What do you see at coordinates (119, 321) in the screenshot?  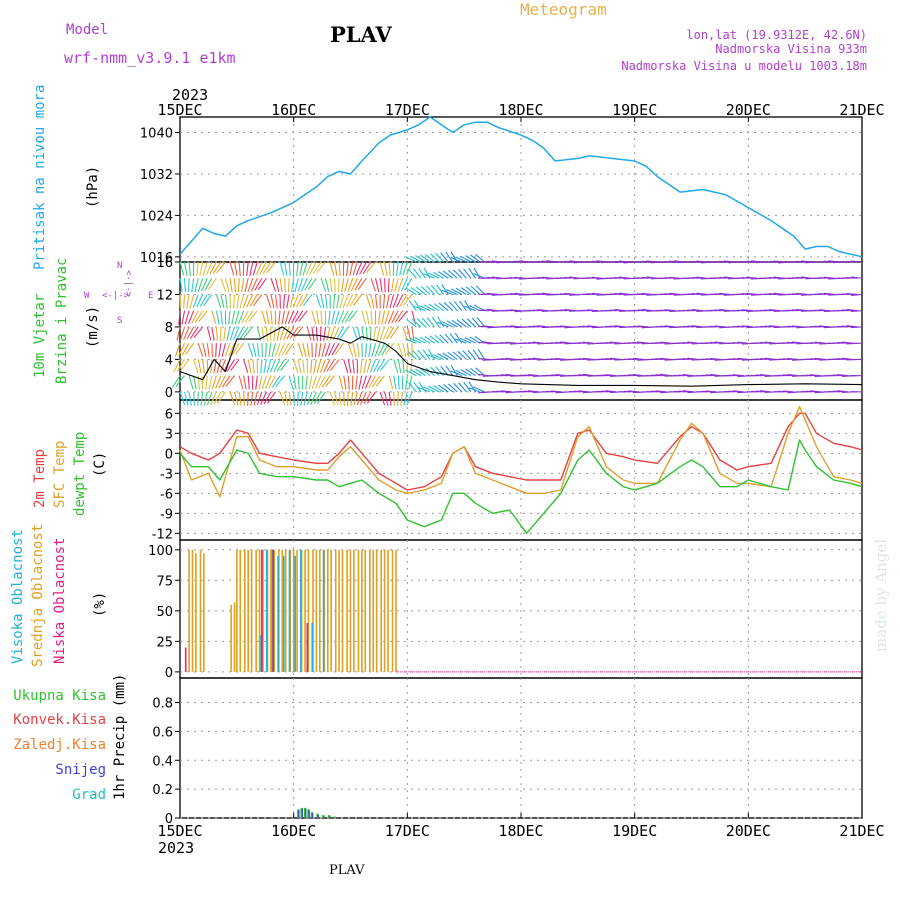 I see `compass-s: S` at bounding box center [119, 321].